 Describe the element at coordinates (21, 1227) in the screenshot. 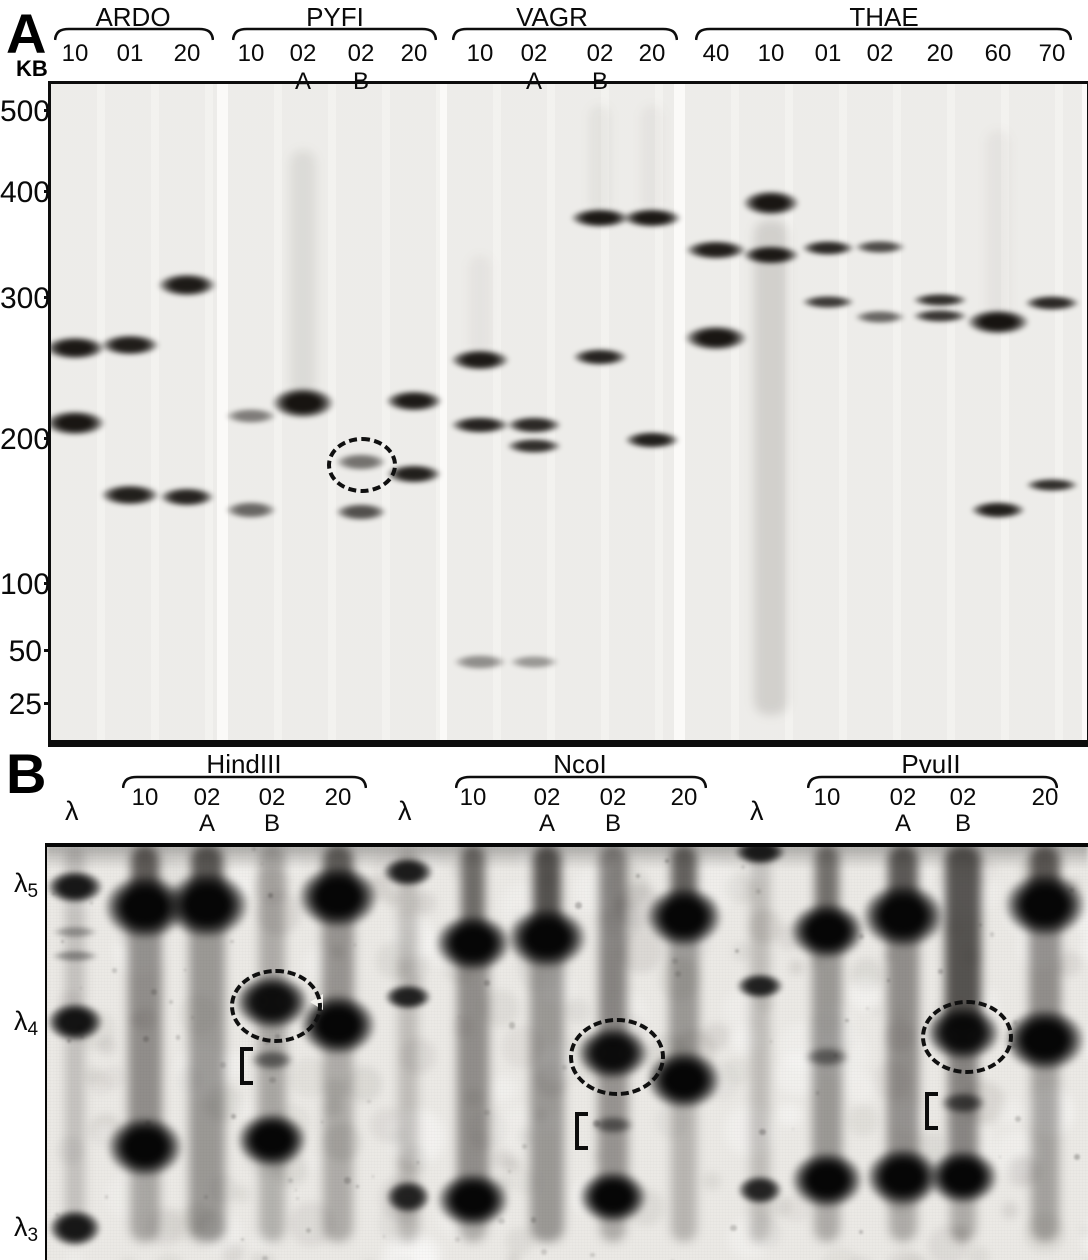

I see `lambda-symbol: λ` at that location.